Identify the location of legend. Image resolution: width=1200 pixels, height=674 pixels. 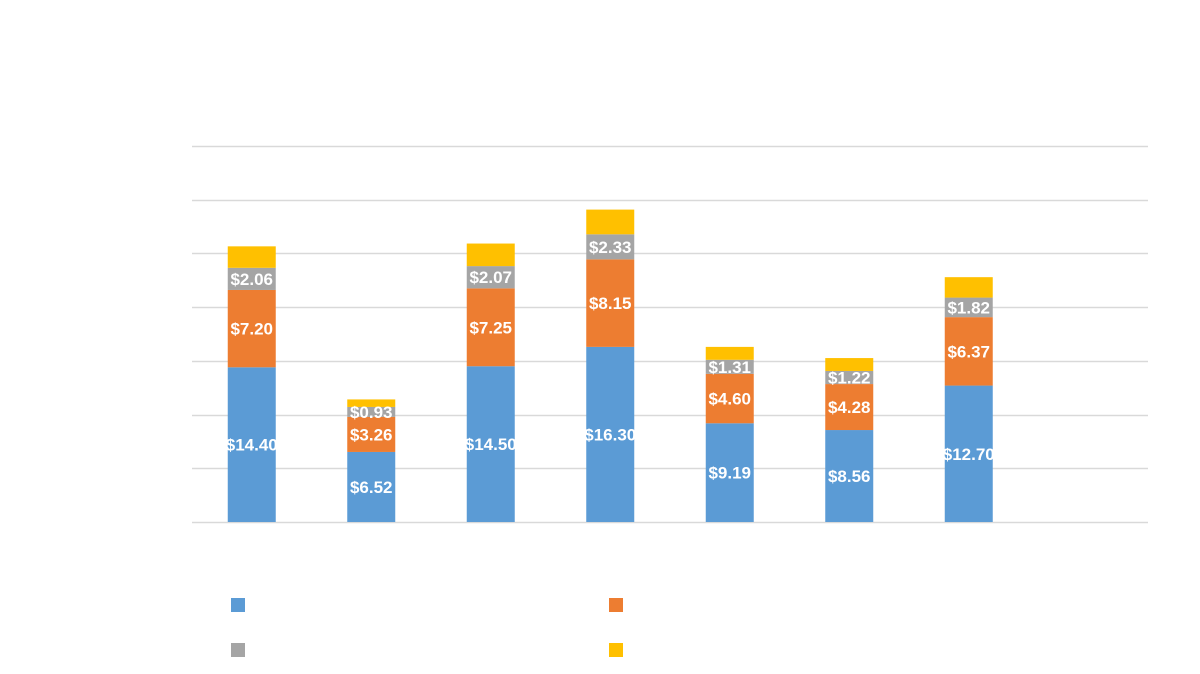
(427, 627).